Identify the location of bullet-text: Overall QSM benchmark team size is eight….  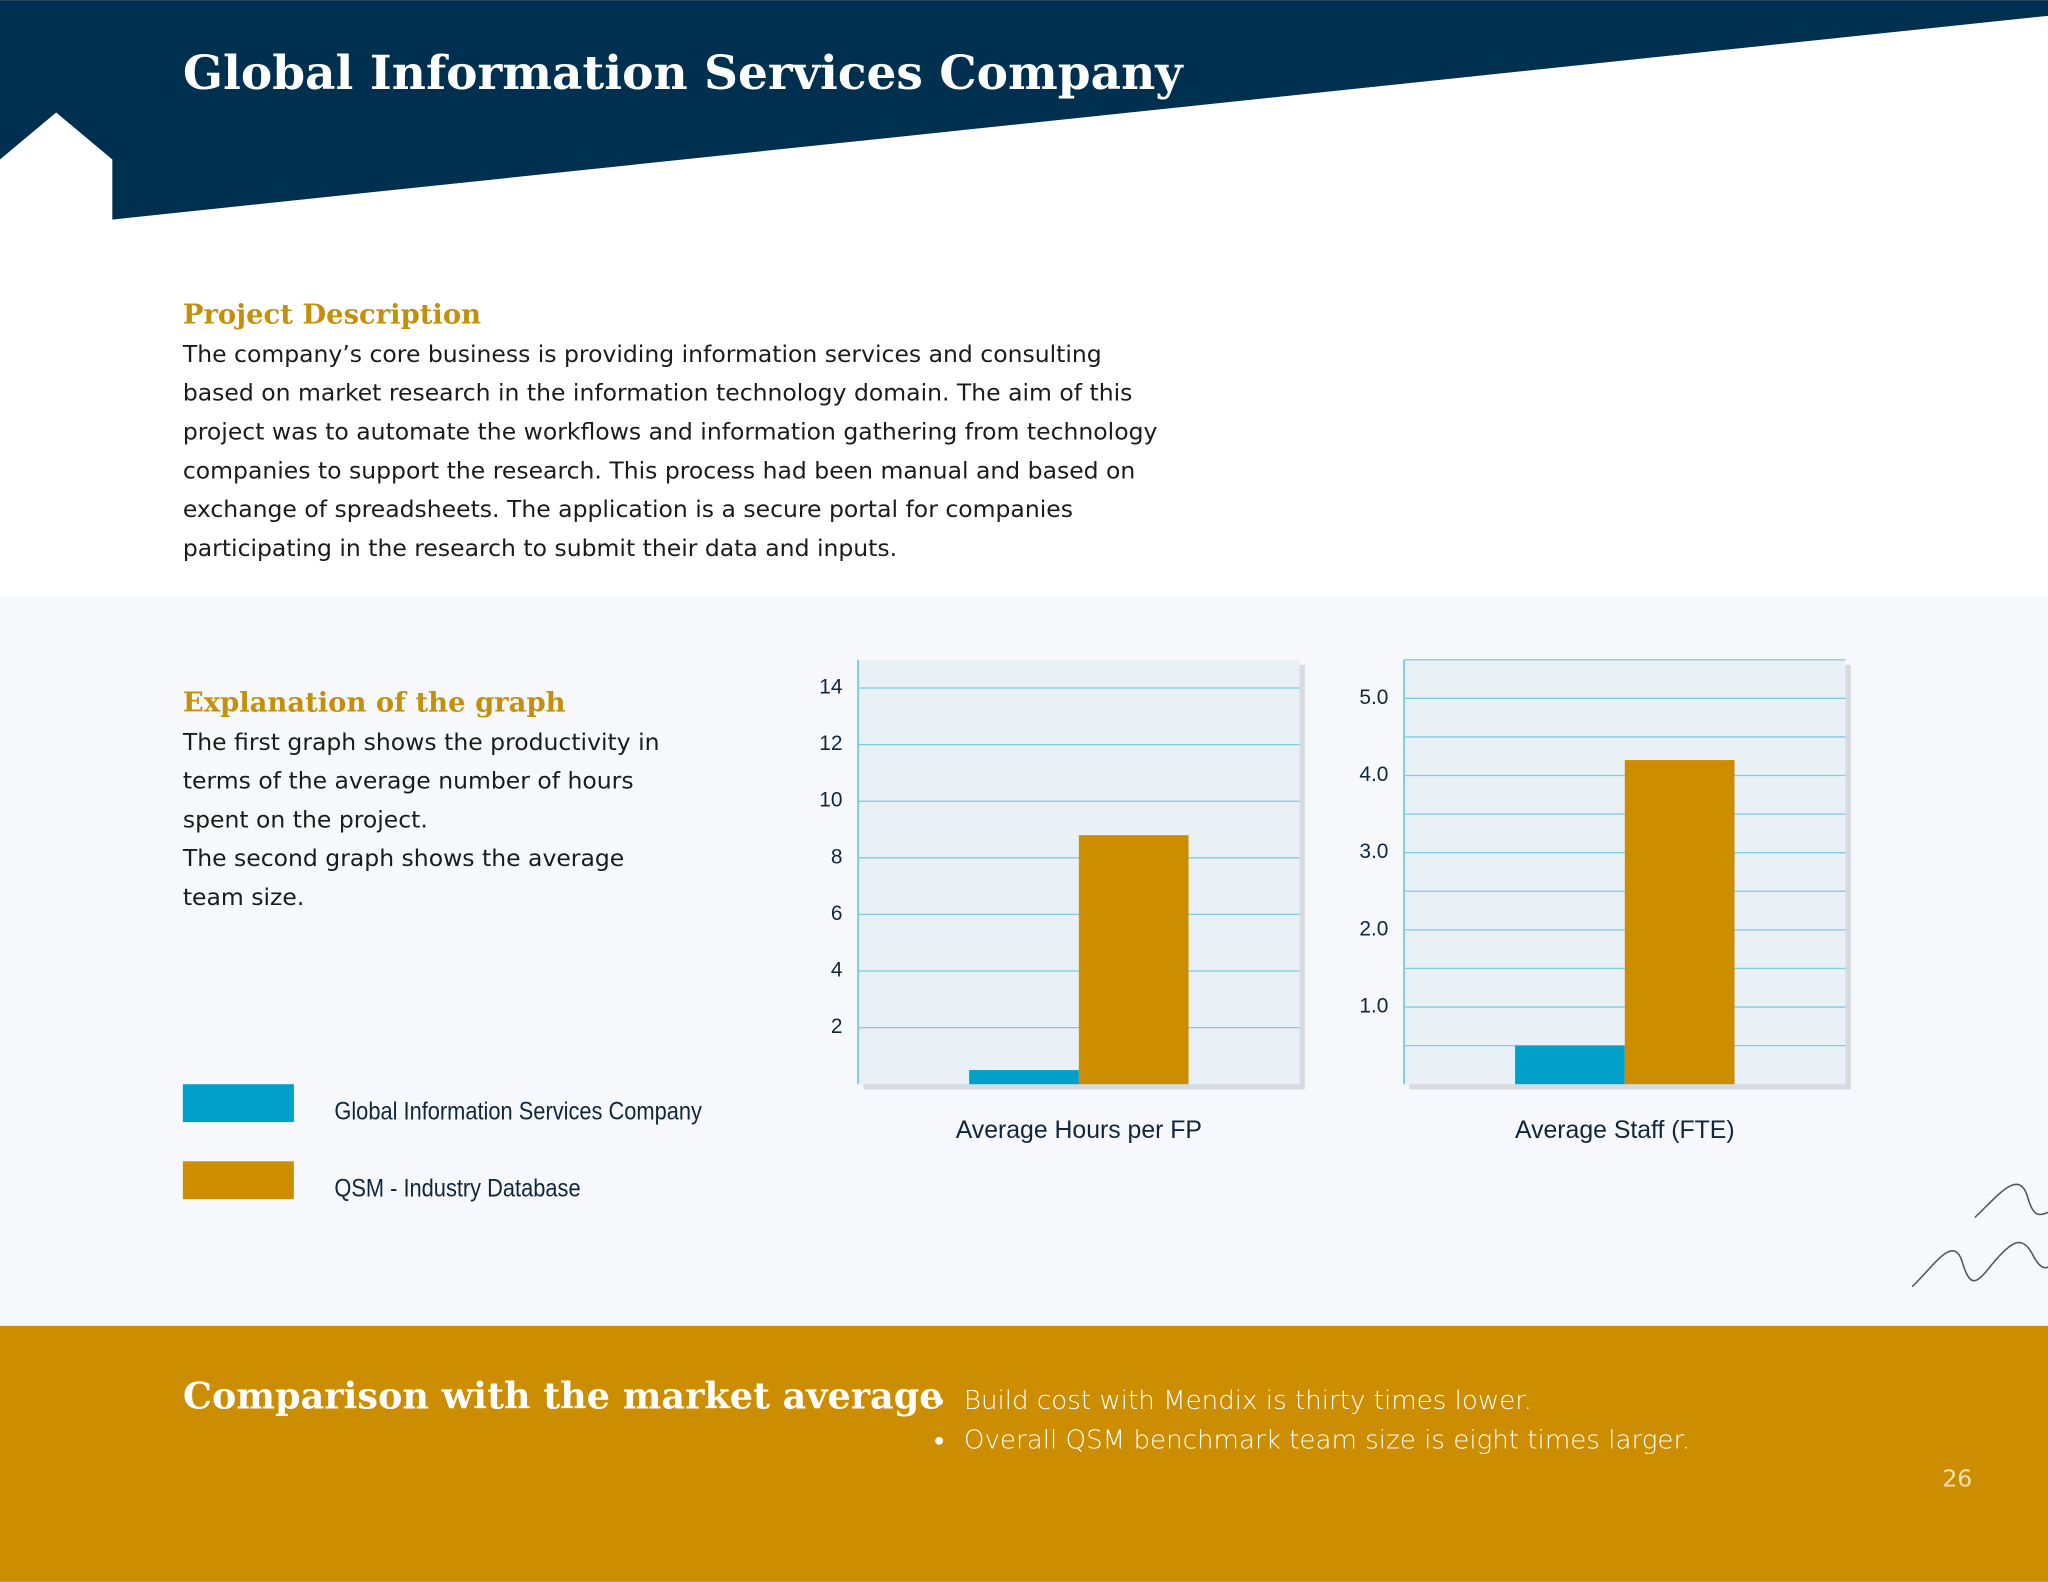
(1327, 1440).